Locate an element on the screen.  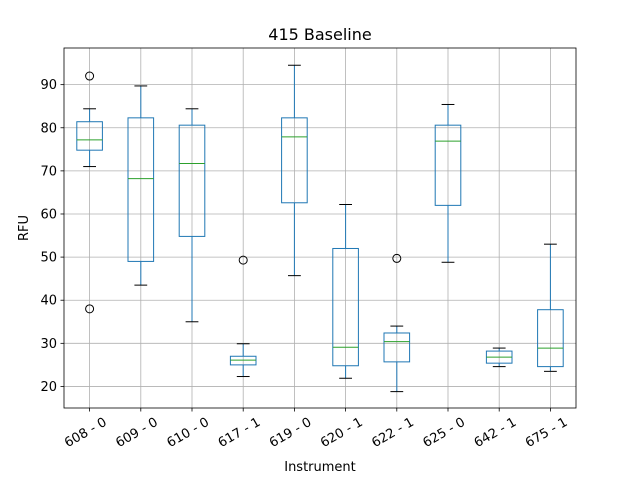
chart-title: 415 Baseline is located at coordinates (319, 34).